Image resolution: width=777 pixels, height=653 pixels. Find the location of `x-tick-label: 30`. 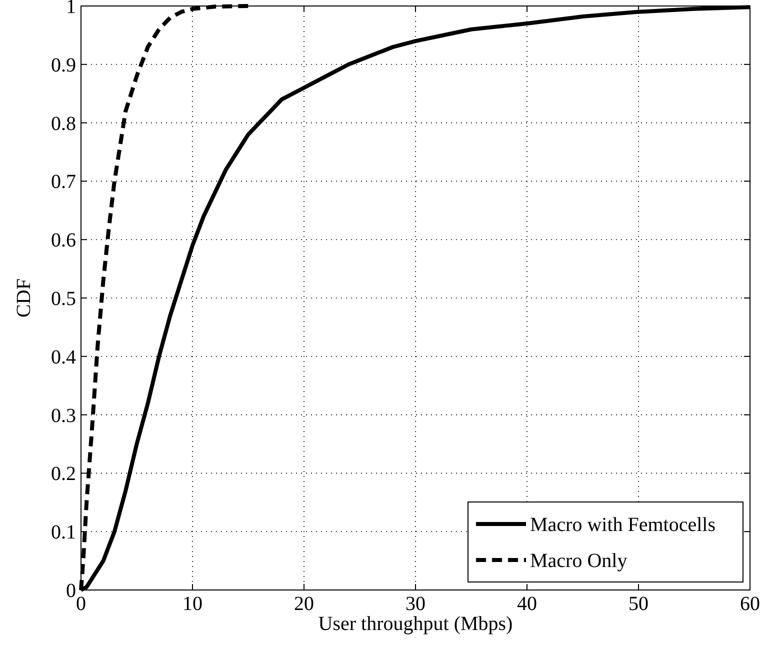

x-tick-label: 30 is located at coordinates (416, 604).